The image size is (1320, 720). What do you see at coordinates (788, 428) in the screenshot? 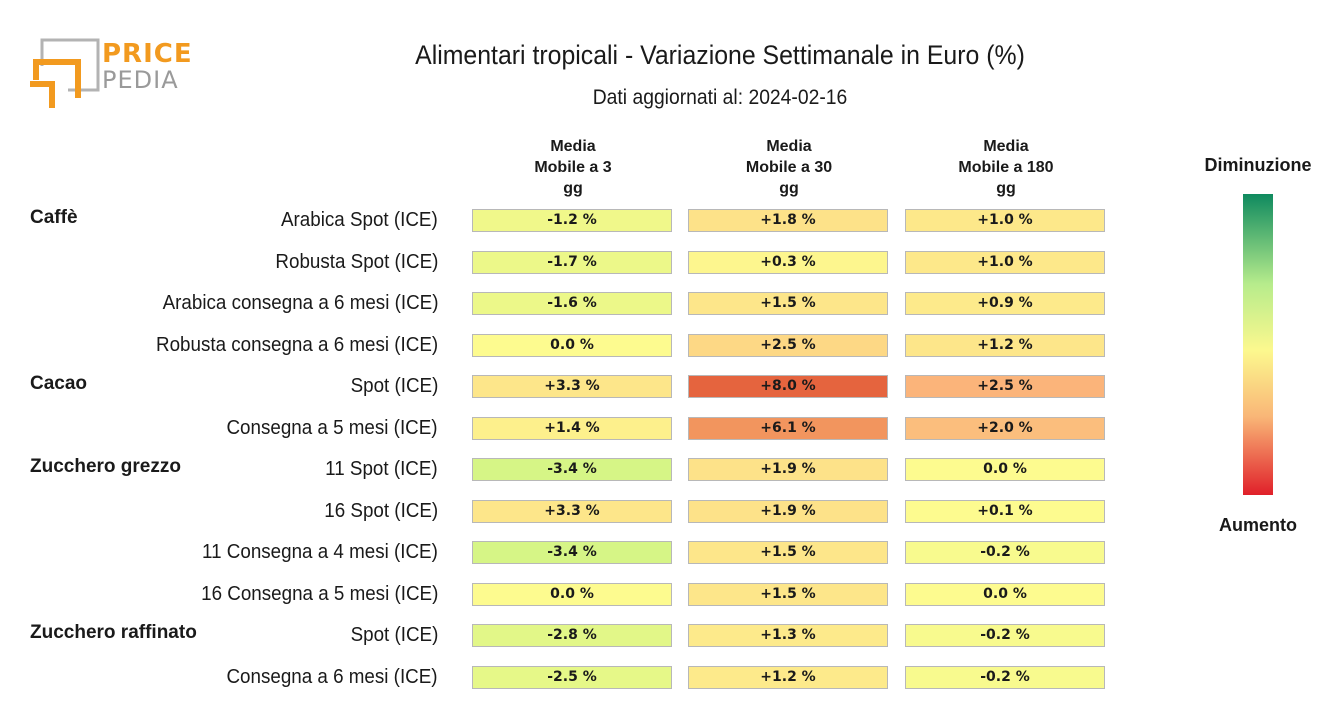
I see `heatmap-cell: +6.1 %` at bounding box center [788, 428].